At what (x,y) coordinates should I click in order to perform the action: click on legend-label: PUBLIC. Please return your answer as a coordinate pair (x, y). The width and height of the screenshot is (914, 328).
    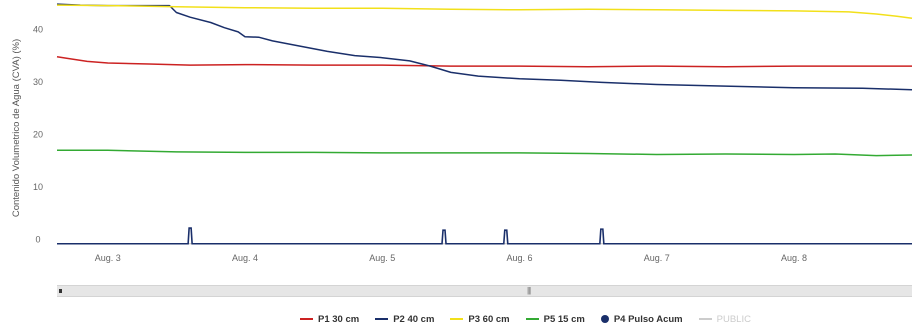
    Looking at the image, I should click on (733, 319).